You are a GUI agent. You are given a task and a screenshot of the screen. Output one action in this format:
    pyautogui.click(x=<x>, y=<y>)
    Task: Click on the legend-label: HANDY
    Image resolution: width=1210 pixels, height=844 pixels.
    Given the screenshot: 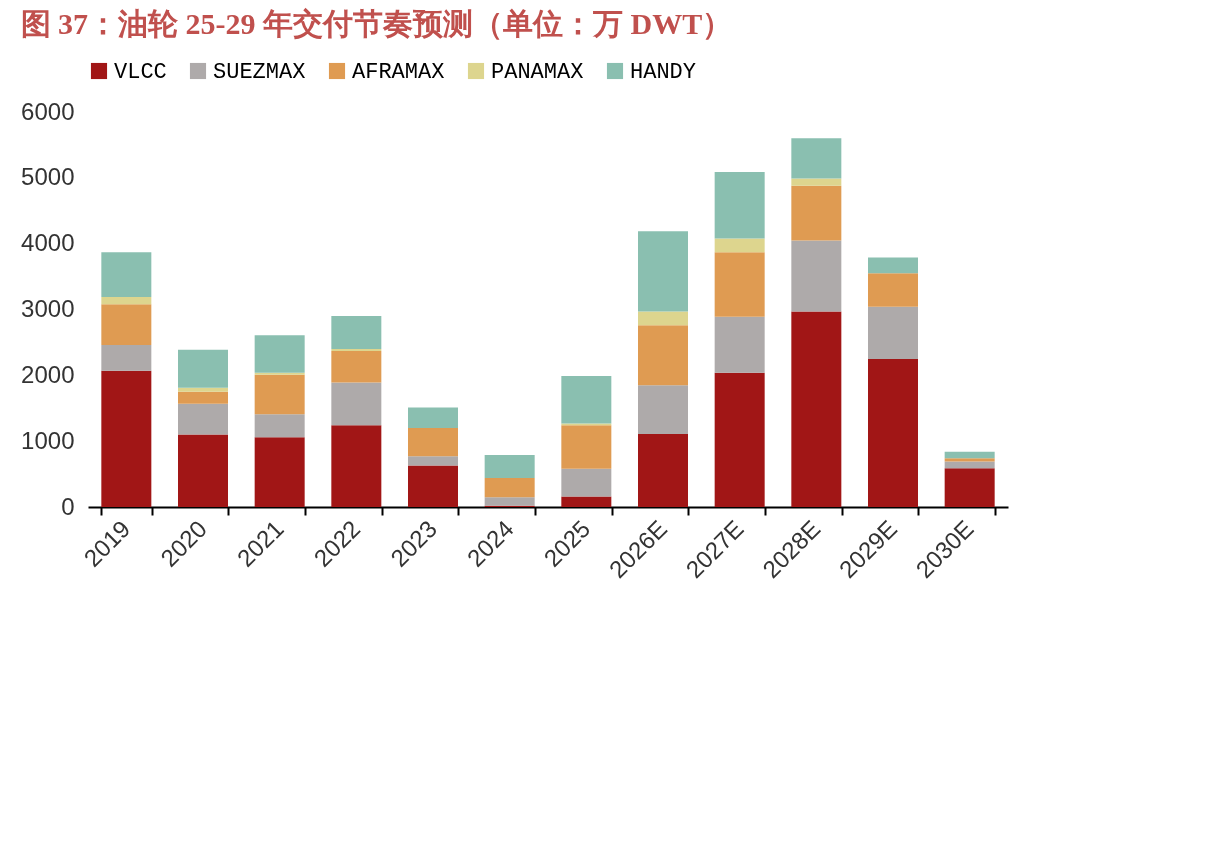 What is the action you would take?
    pyautogui.click(x=663, y=72)
    